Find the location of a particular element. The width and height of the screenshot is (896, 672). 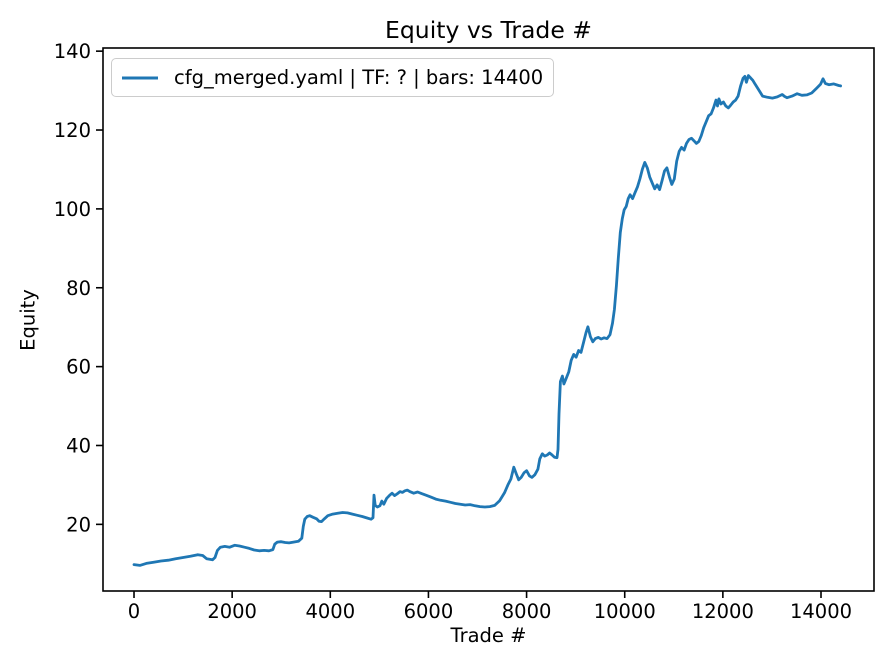

x-tick-label: 6000 is located at coordinates (429, 611).